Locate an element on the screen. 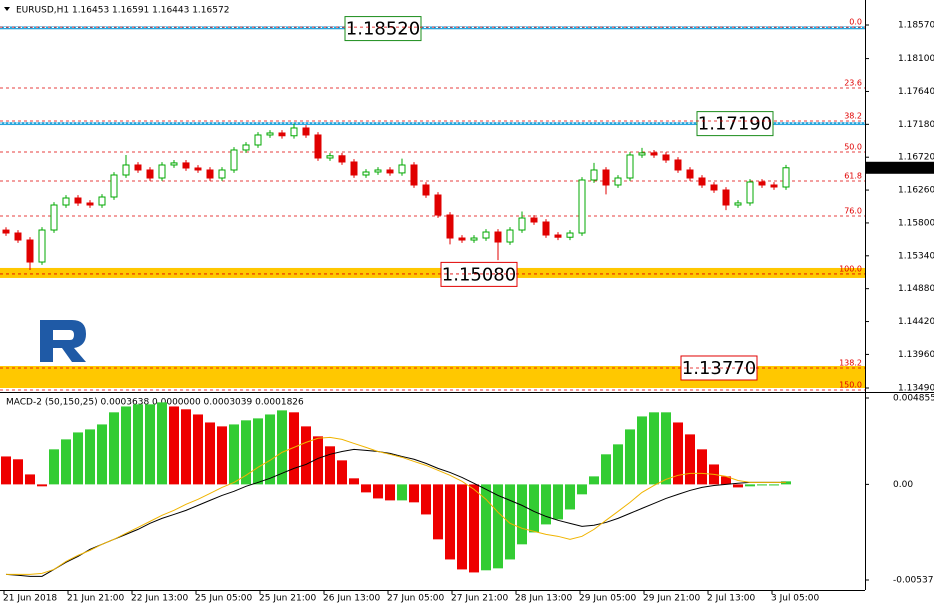 The image size is (934, 608). y-tick-label: 1.15800 is located at coordinates (916, 223).